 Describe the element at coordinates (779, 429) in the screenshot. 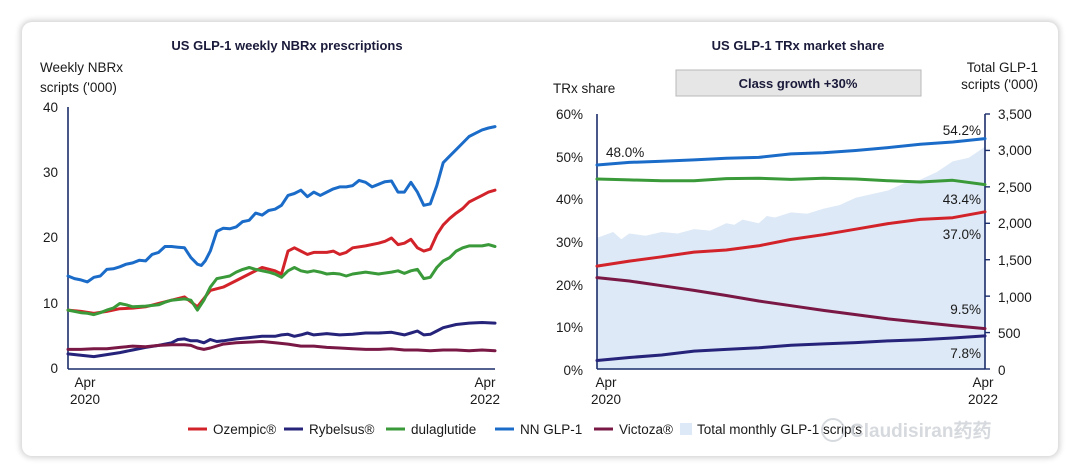

I see `legend-total-label: Total monthly GLP-1 scripts` at that location.